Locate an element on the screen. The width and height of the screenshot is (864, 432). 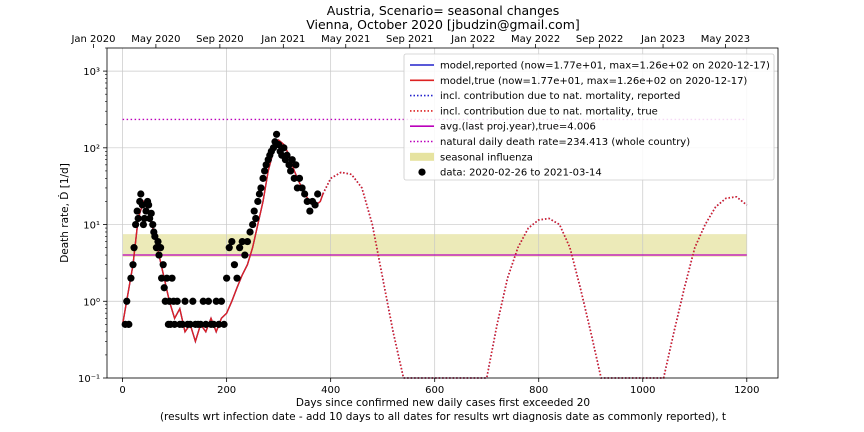
top-axis-tick-label: Sep 2021 is located at coordinates (409, 39).